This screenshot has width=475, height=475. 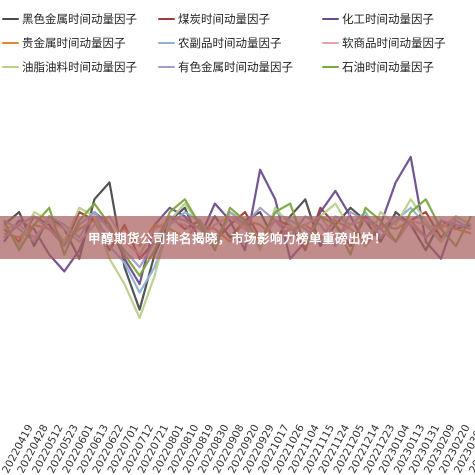 I want to click on legend-item: 油脂油料时间动量因子, so click(x=69, y=67).